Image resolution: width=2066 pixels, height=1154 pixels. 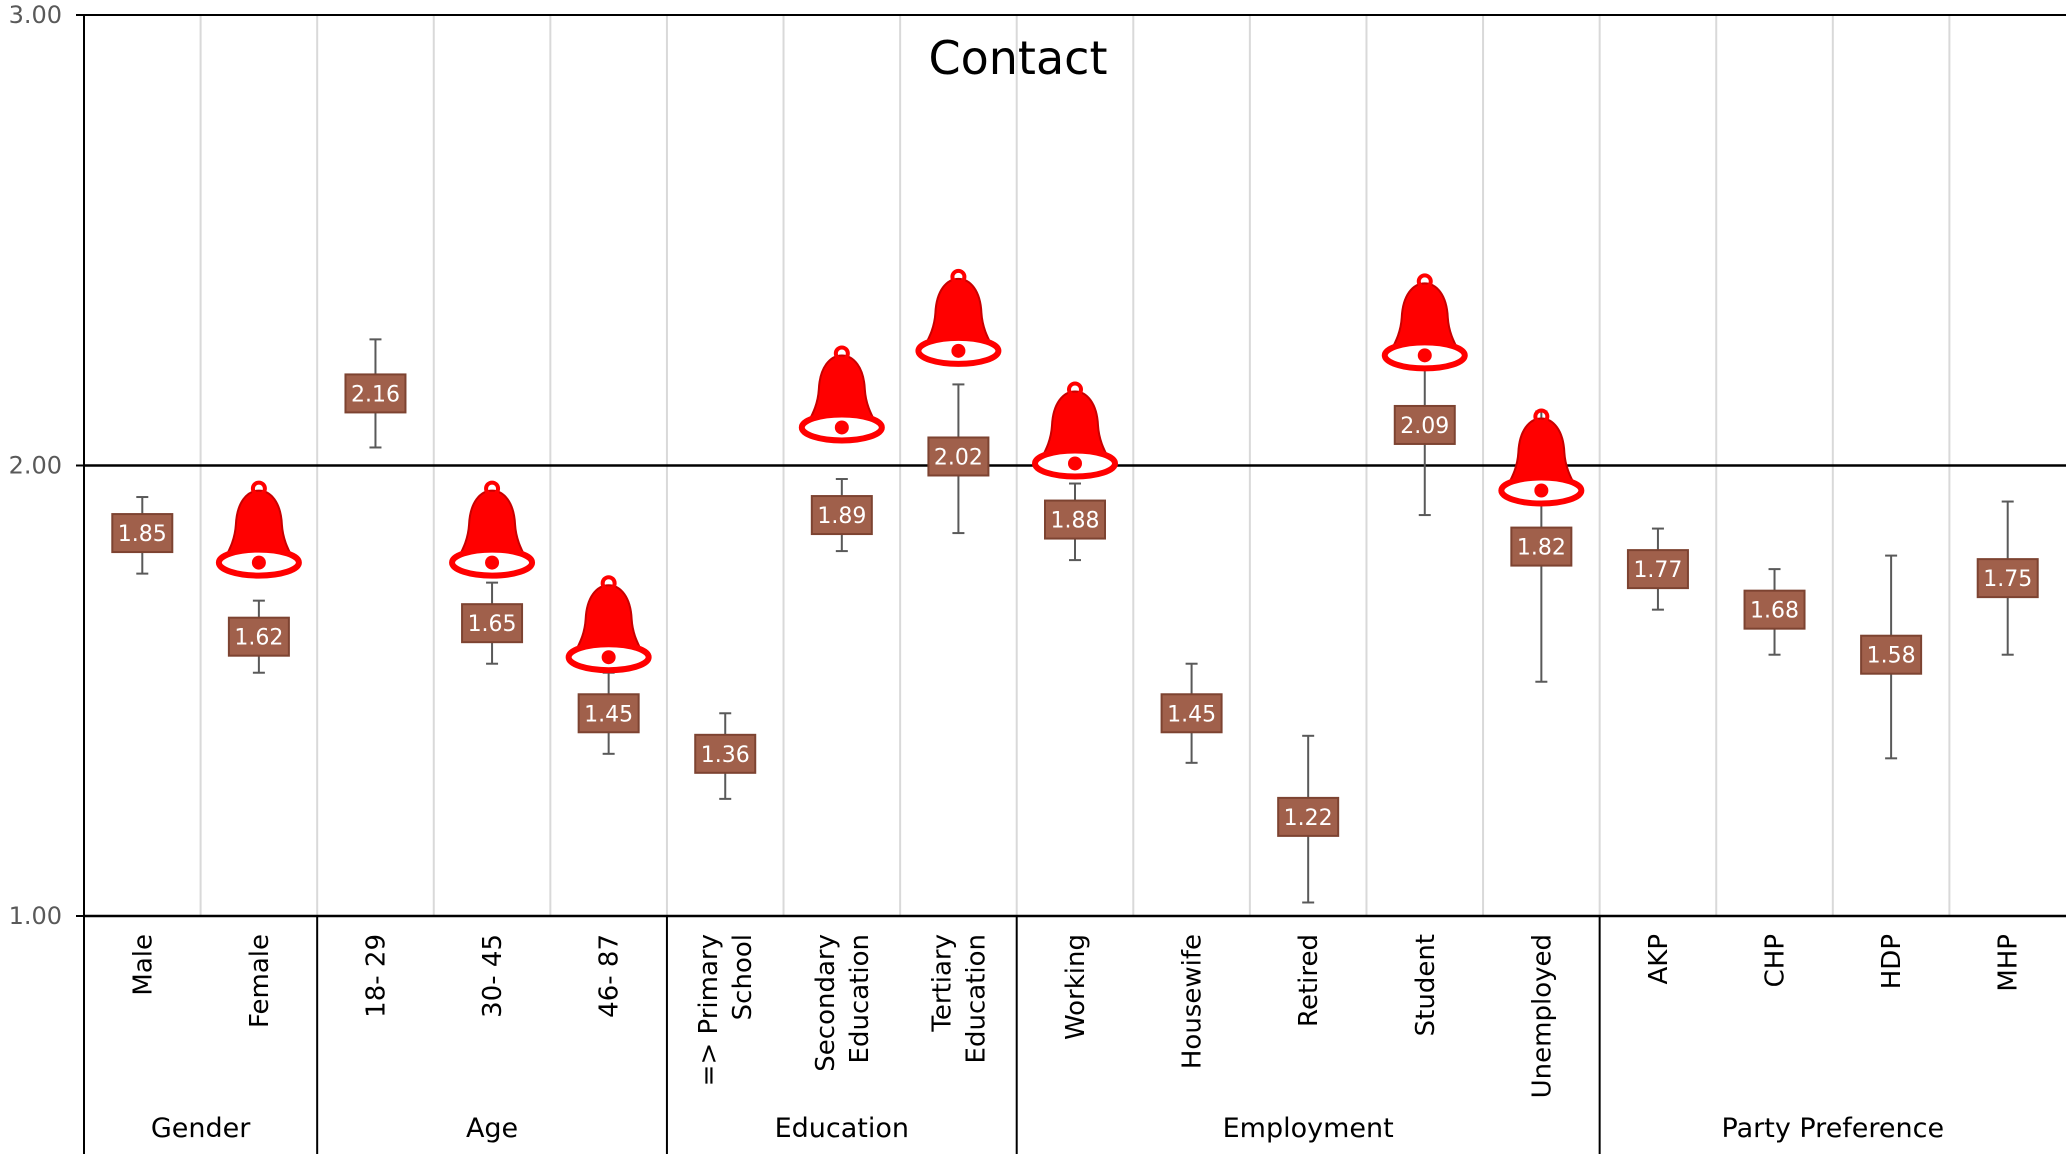 What do you see at coordinates (743, 977) in the screenshot?
I see `category-label: School` at bounding box center [743, 977].